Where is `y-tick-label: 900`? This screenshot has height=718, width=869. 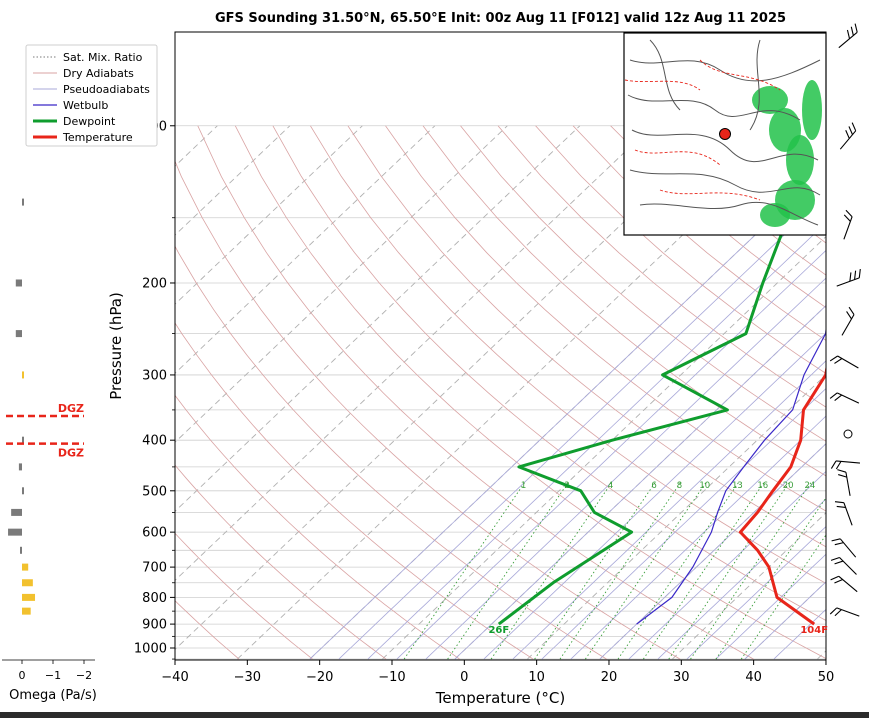
y-tick-label: 900 is located at coordinates (154, 625).